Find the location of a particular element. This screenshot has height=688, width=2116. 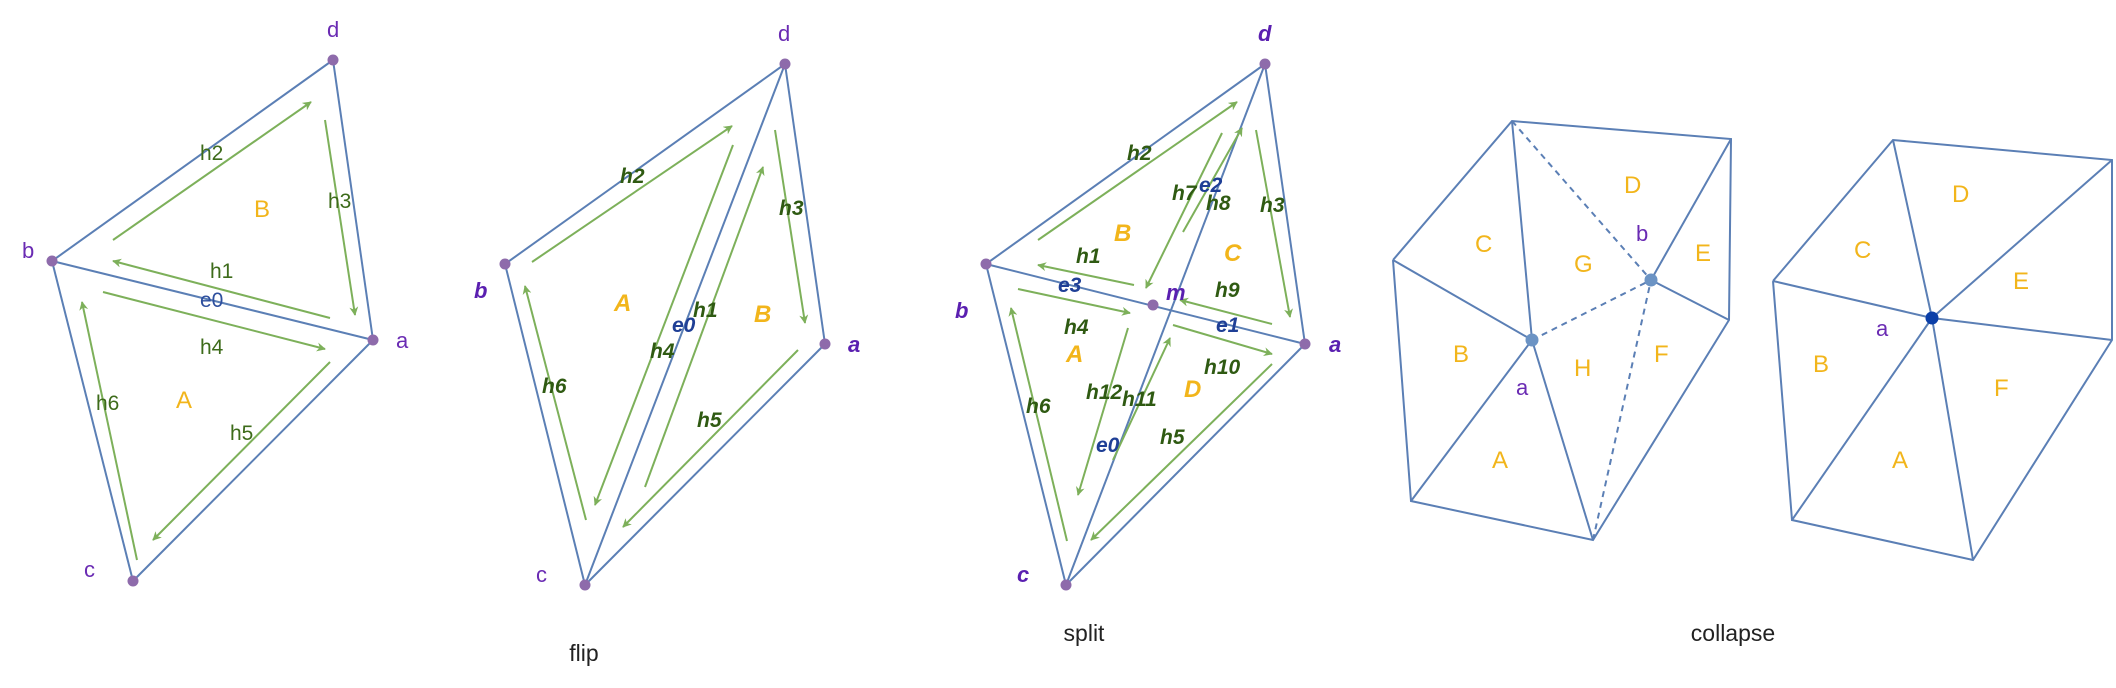

face-label-H: H is located at coordinates (1582, 368).